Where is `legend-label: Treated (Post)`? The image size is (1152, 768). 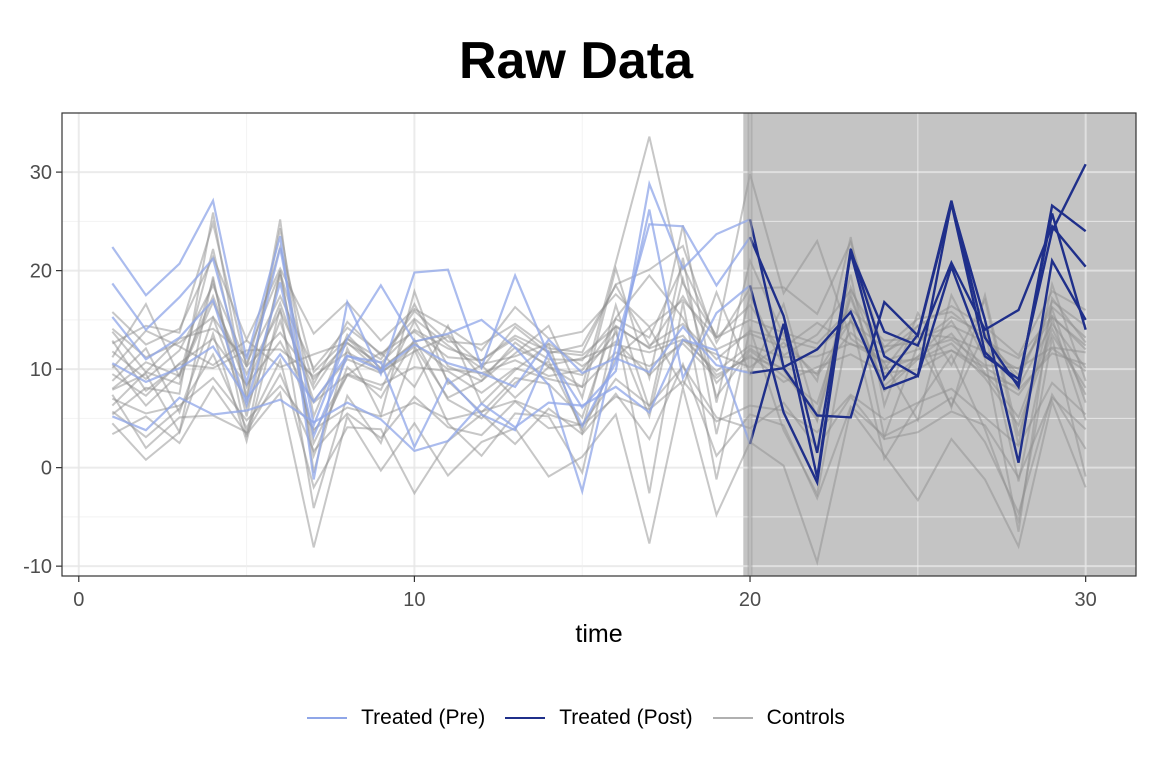 legend-label: Treated (Post) is located at coordinates (626, 717).